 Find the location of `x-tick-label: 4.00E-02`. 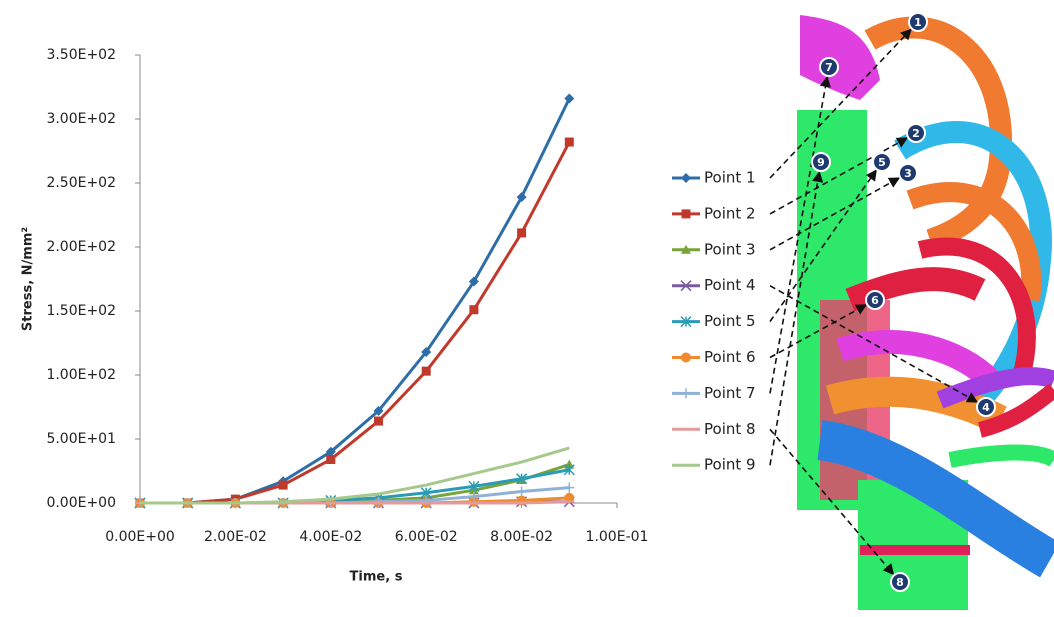

x-tick-label: 4.00E-02 is located at coordinates (330, 537).